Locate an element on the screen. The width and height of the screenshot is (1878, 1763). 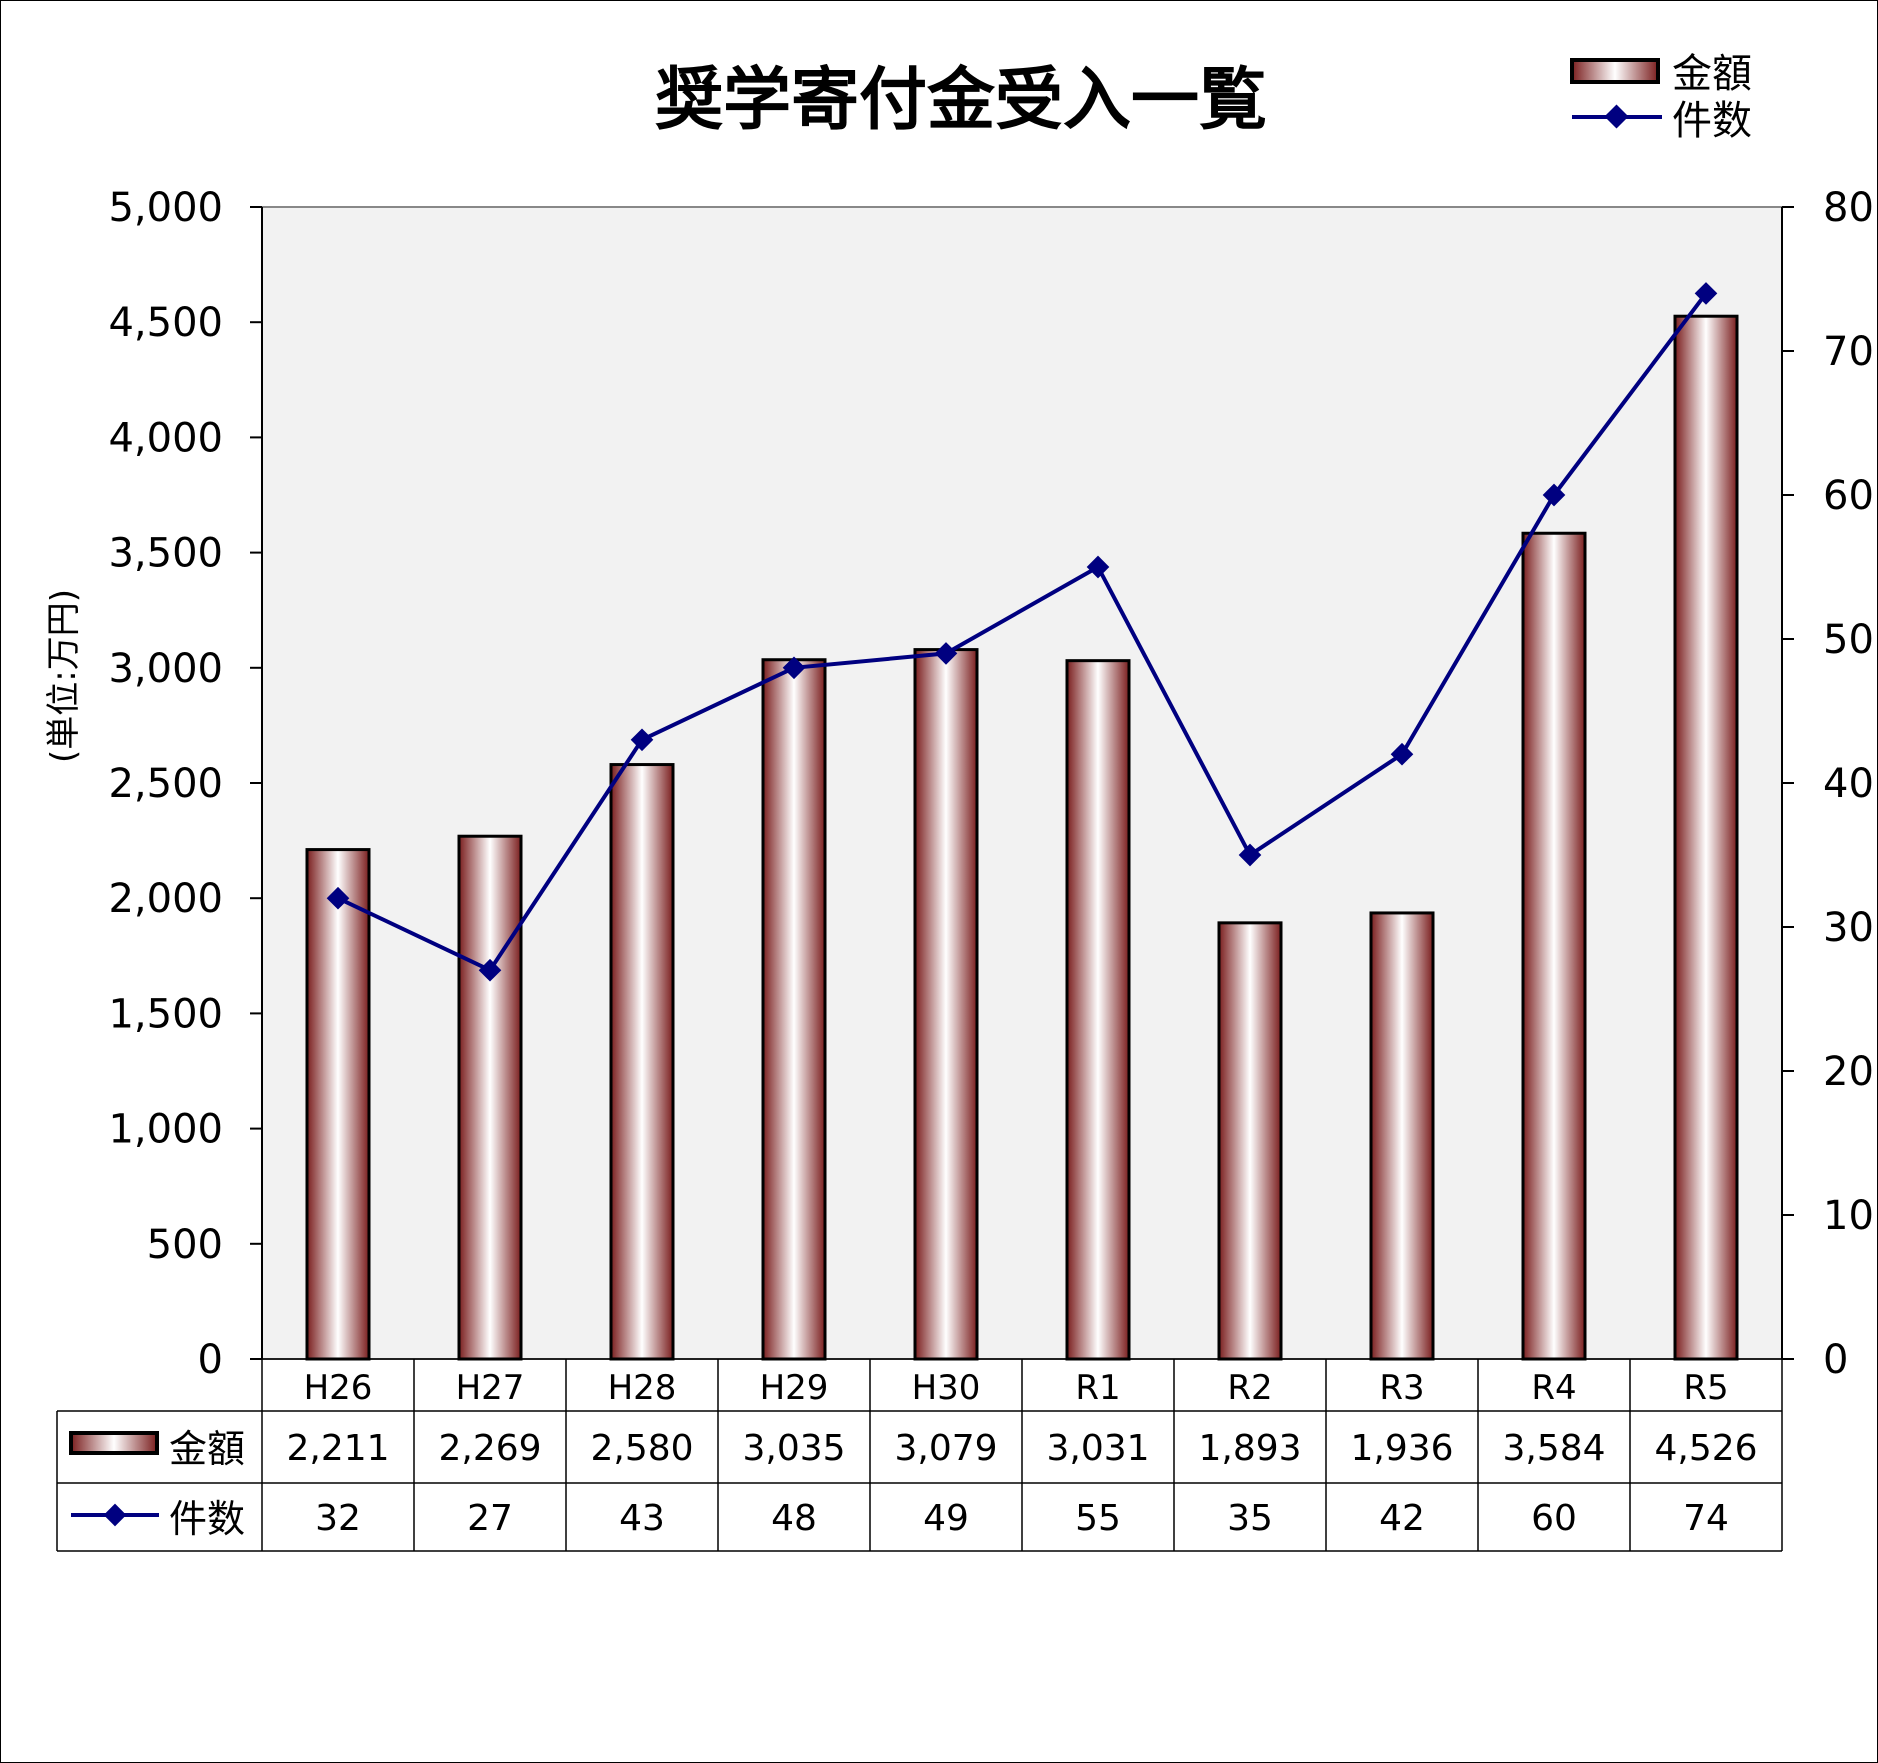
table-row-label: 件数 is located at coordinates (207, 1519).